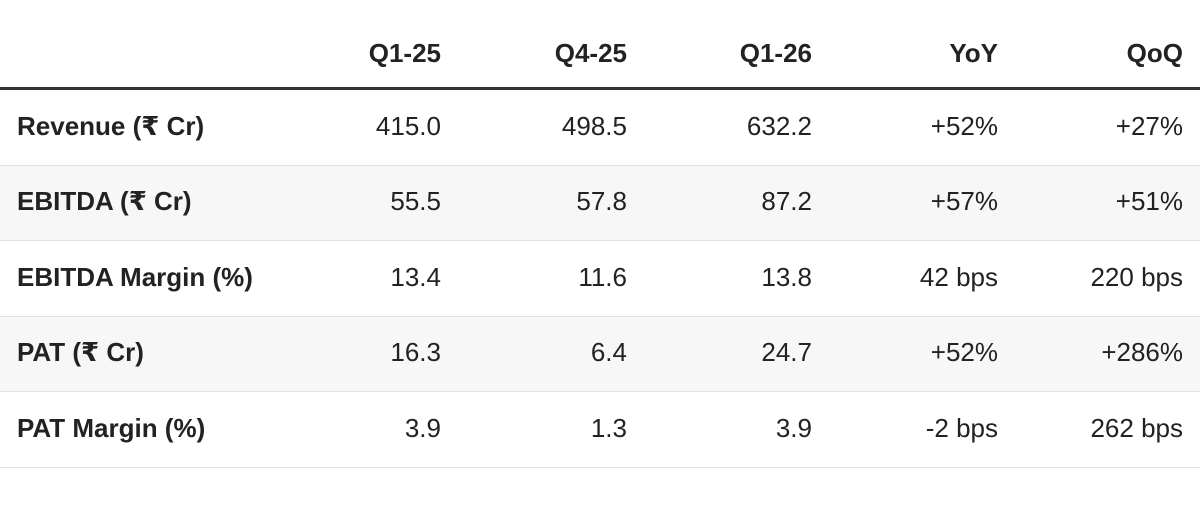  What do you see at coordinates (80, 352) in the screenshot?
I see `row-label: PAT (₹ Cr)` at bounding box center [80, 352].